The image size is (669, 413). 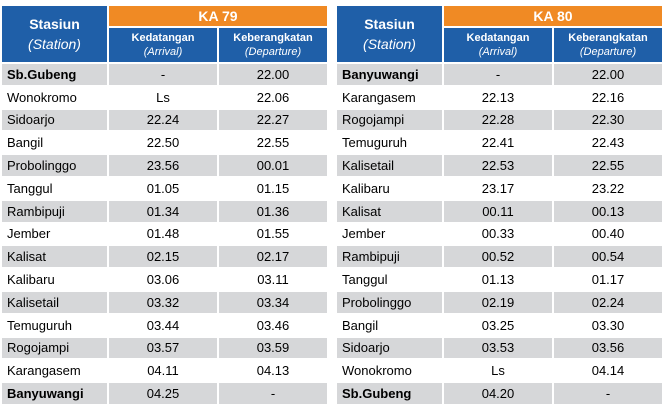 What do you see at coordinates (273, 211) in the screenshot?
I see `departure-cell: 01.36` at bounding box center [273, 211].